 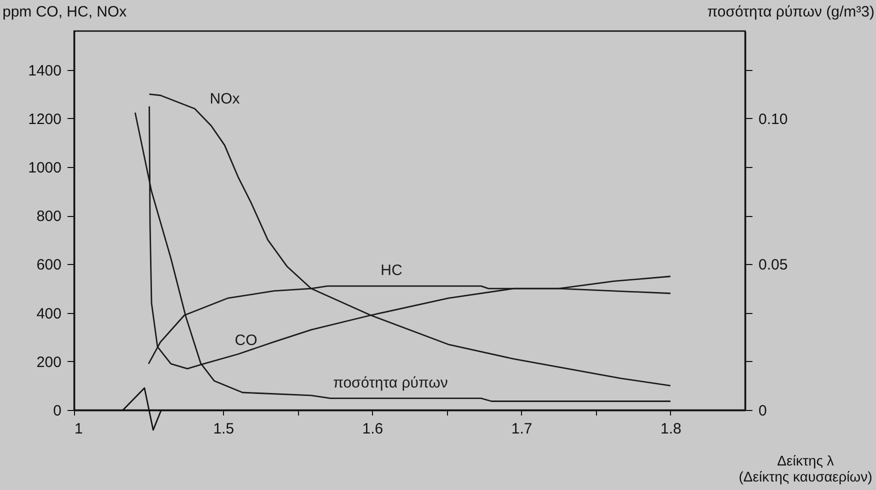 What do you see at coordinates (49, 362) in the screenshot?
I see `y-tick-label: 200` at bounding box center [49, 362].